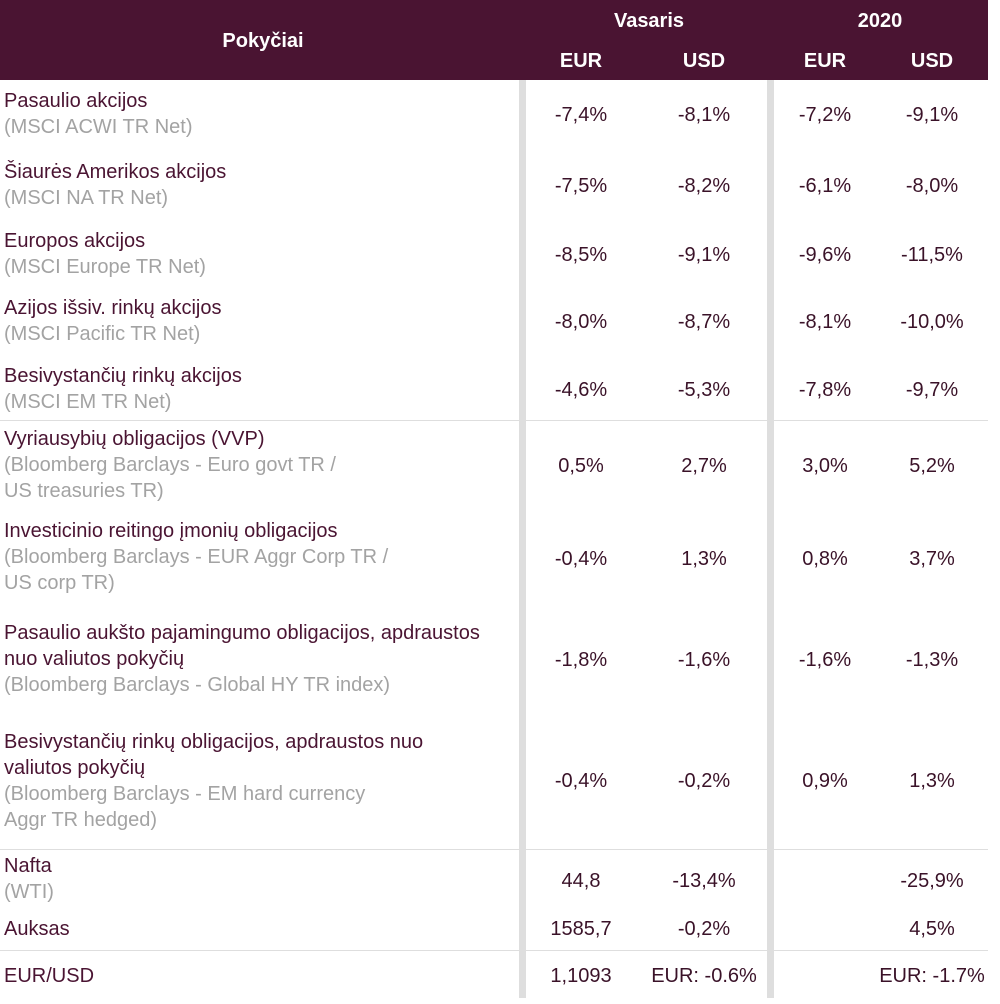 Image resolution: width=1000 pixels, height=1004 pixels. Describe the element at coordinates (29, 892) in the screenshot. I see `index-name: (WTI)` at that location.